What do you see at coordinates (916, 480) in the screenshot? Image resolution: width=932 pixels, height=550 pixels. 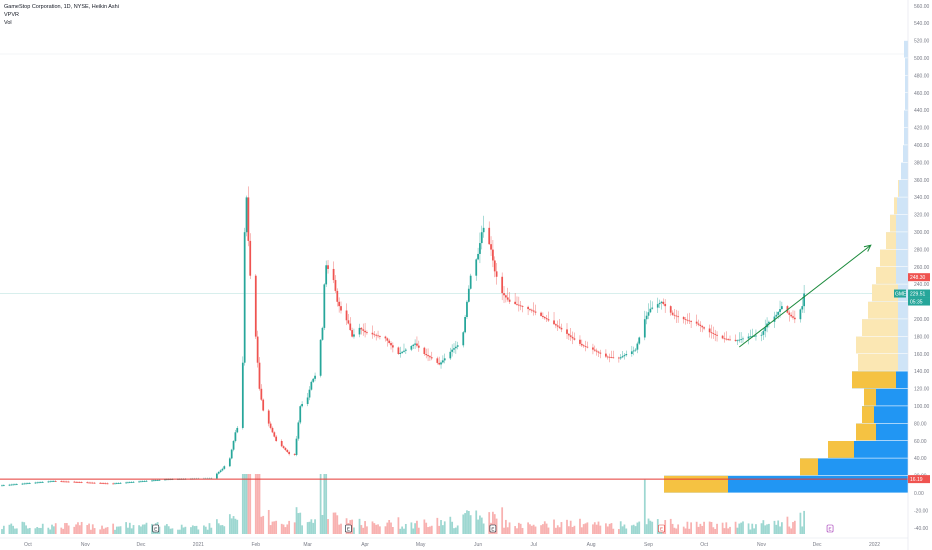 I see `support-price-tag: 16.19` at bounding box center [916, 480].